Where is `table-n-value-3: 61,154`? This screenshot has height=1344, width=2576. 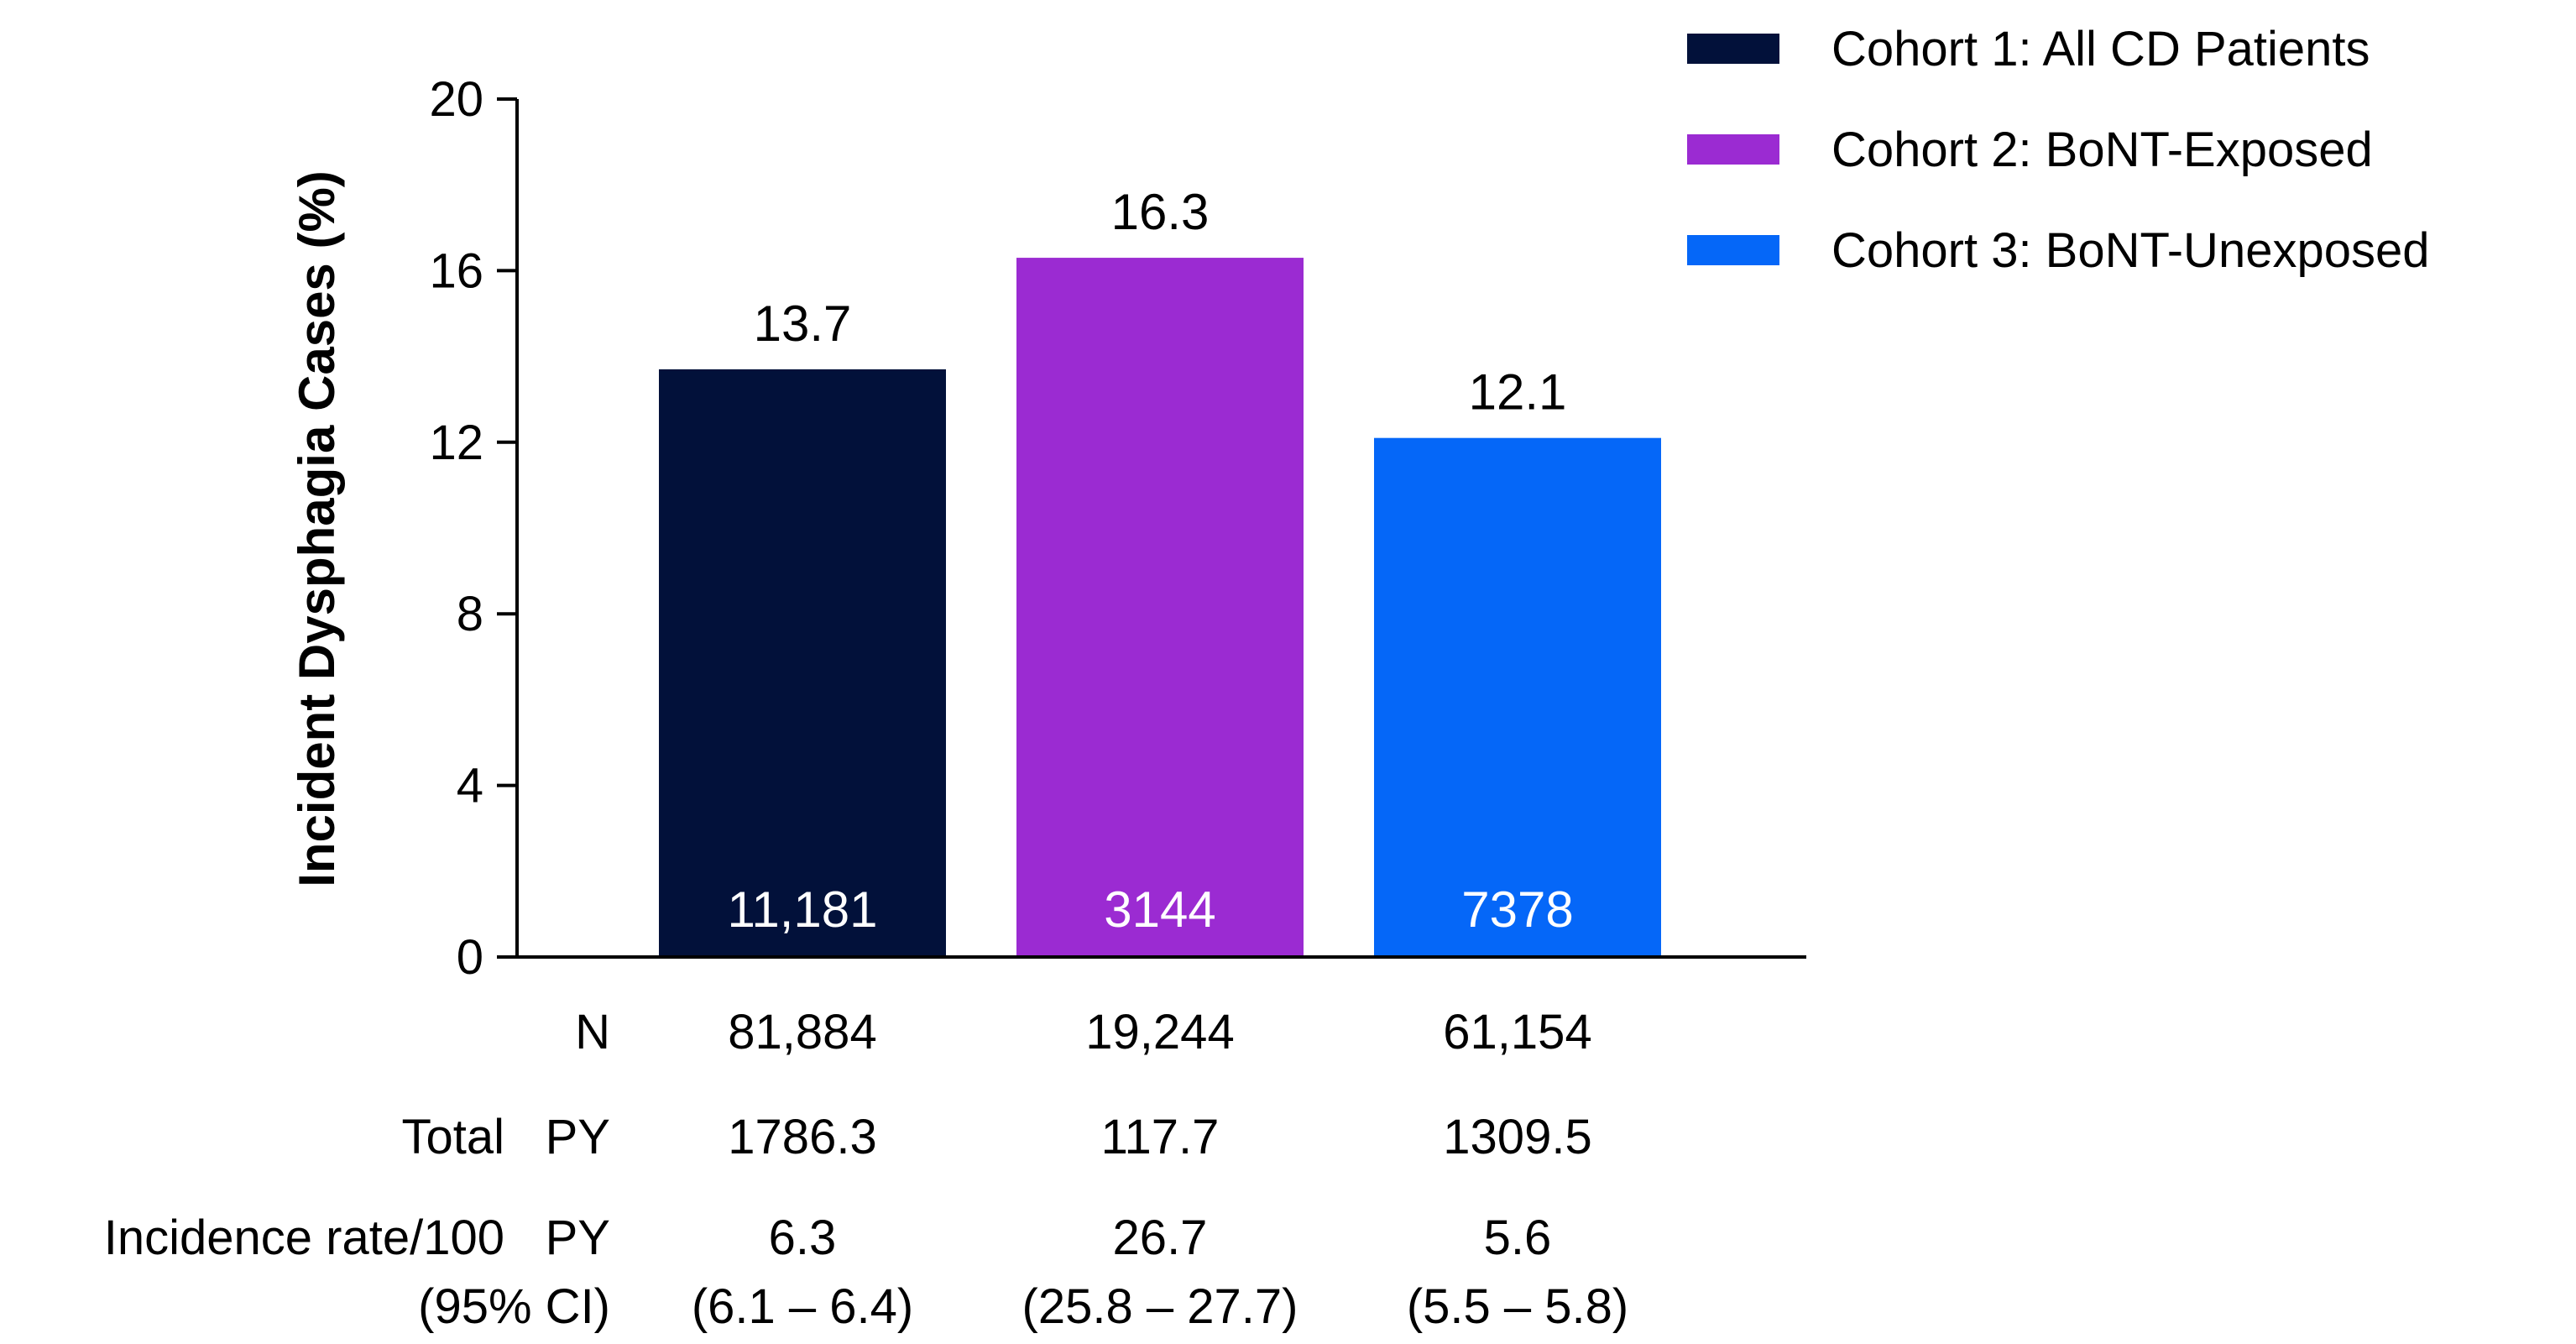 table-n-value-3: 61,154 is located at coordinates (1517, 1032).